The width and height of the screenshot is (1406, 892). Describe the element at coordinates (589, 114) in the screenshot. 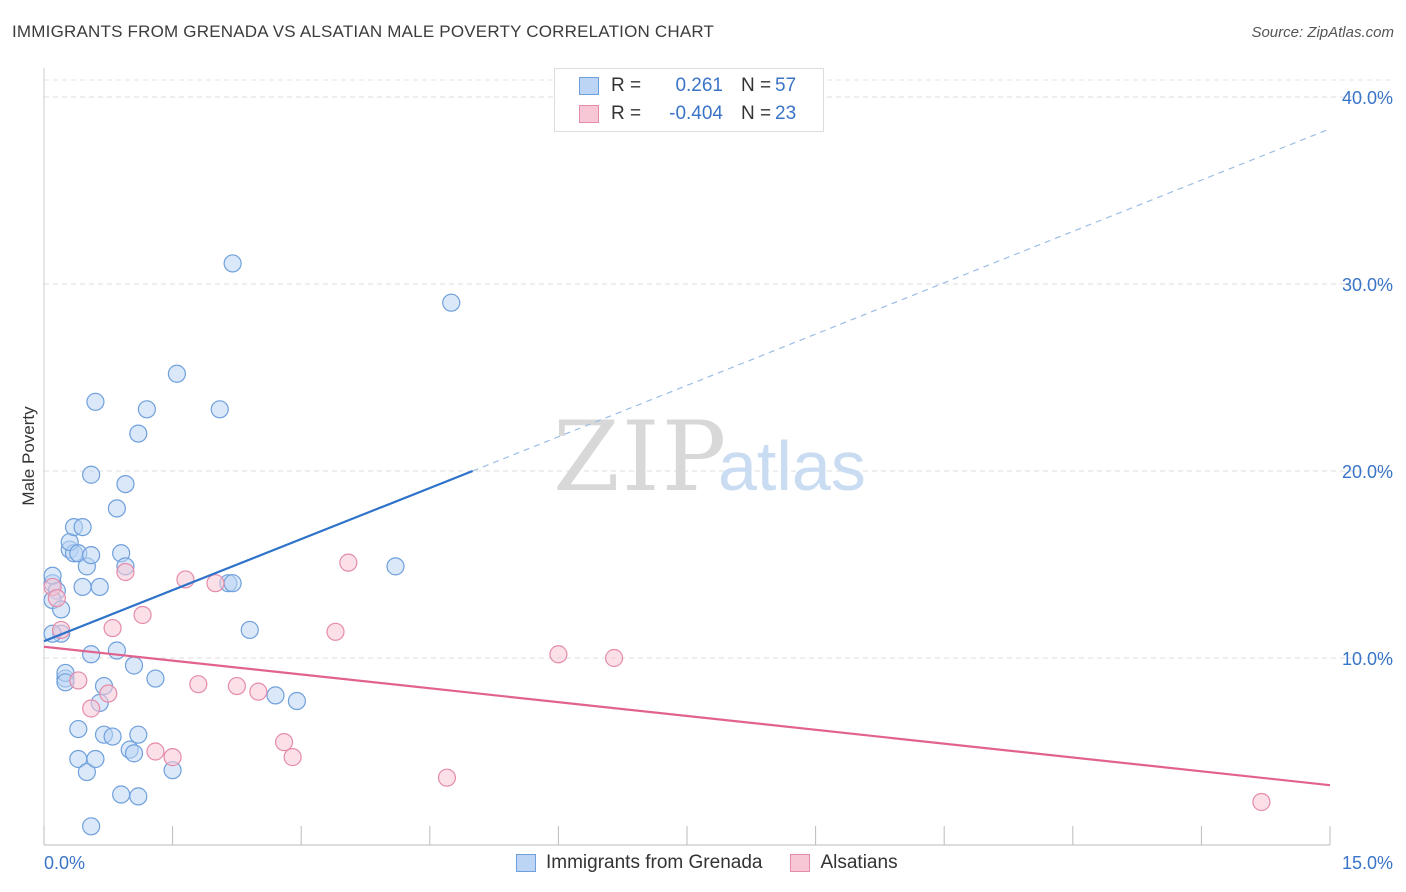

I see `swatch-alsatians` at that location.